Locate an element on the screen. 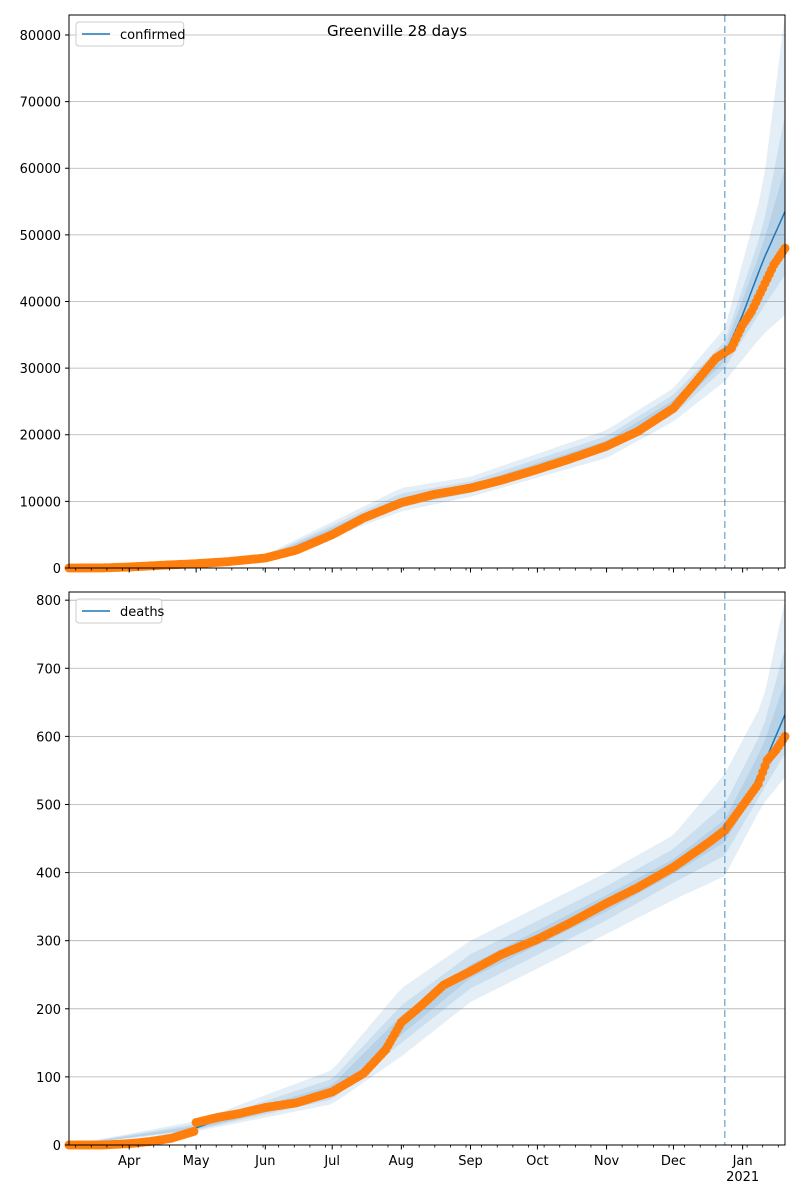 This screenshot has height=1200, width=800. x-tick-label: Oct is located at coordinates (537, 1161).